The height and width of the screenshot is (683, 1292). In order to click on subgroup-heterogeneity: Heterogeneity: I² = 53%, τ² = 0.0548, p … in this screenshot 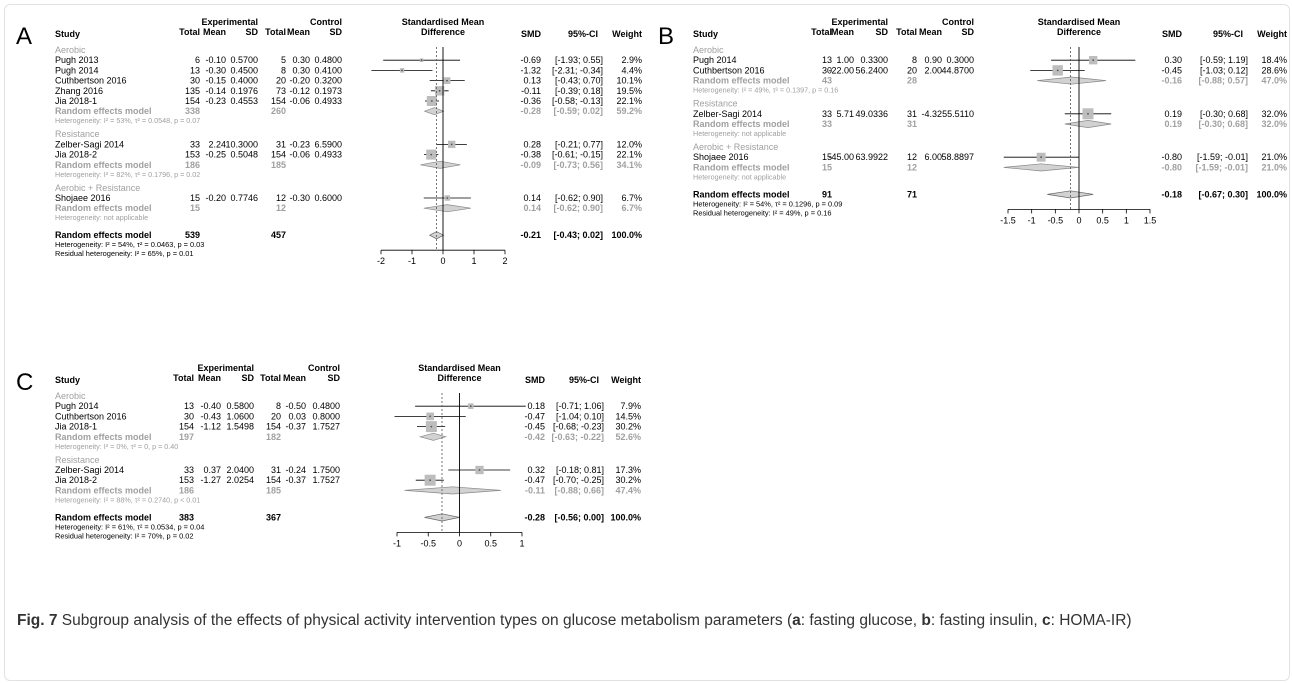, I will do `click(127, 120)`.